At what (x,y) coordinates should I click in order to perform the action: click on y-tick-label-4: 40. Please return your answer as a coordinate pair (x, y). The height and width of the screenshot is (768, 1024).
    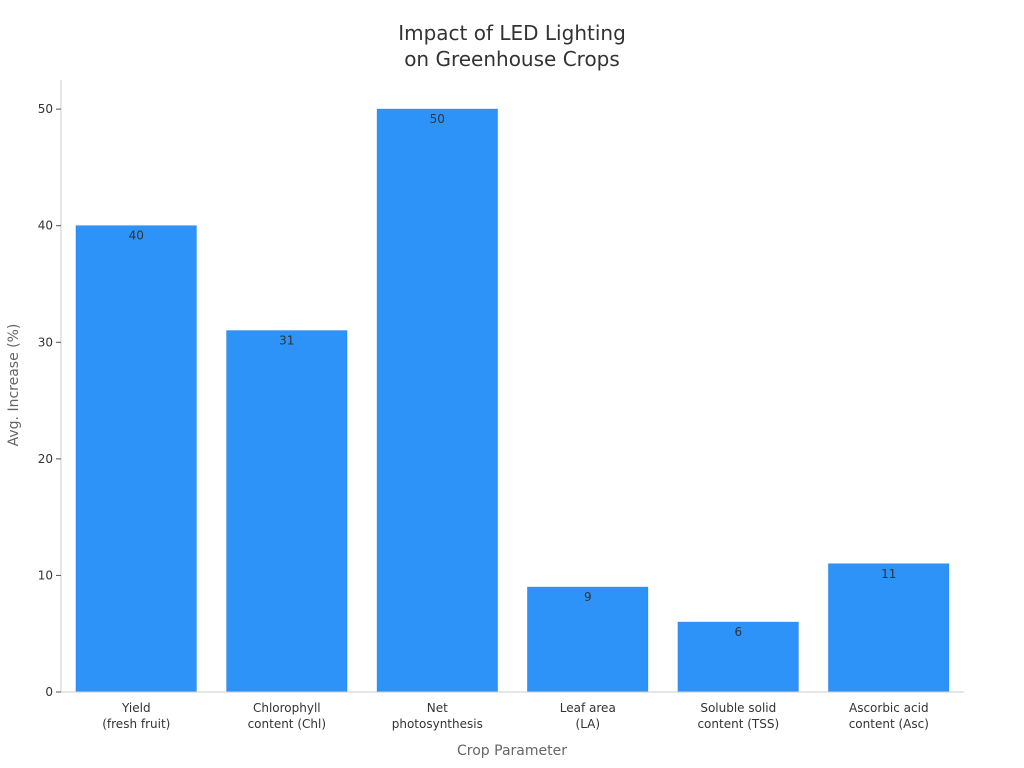
    Looking at the image, I should click on (45, 226).